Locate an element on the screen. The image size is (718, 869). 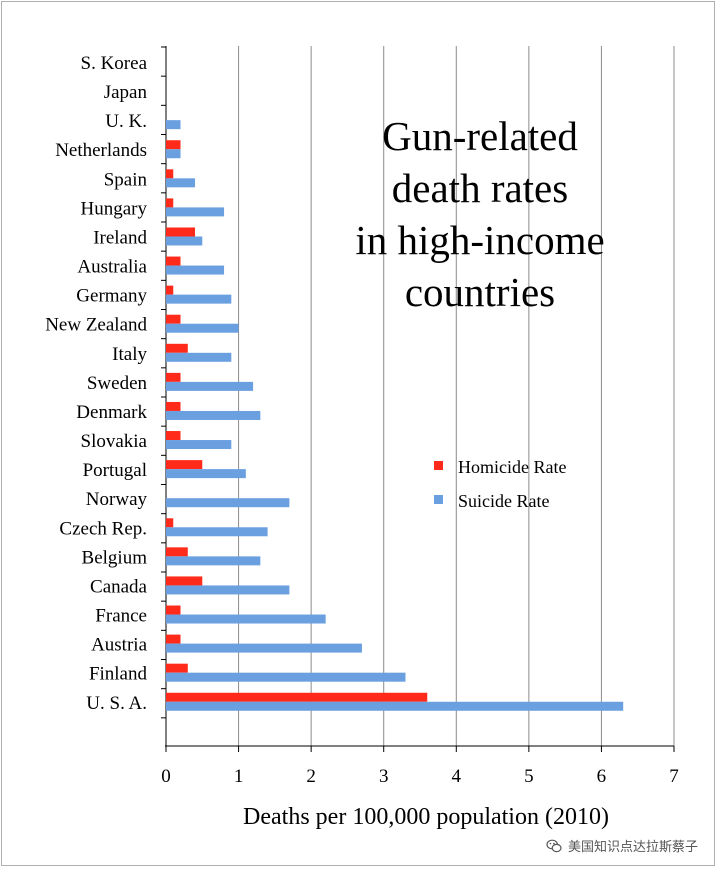
x-tick-label-1: 1 is located at coordinates (239, 776).